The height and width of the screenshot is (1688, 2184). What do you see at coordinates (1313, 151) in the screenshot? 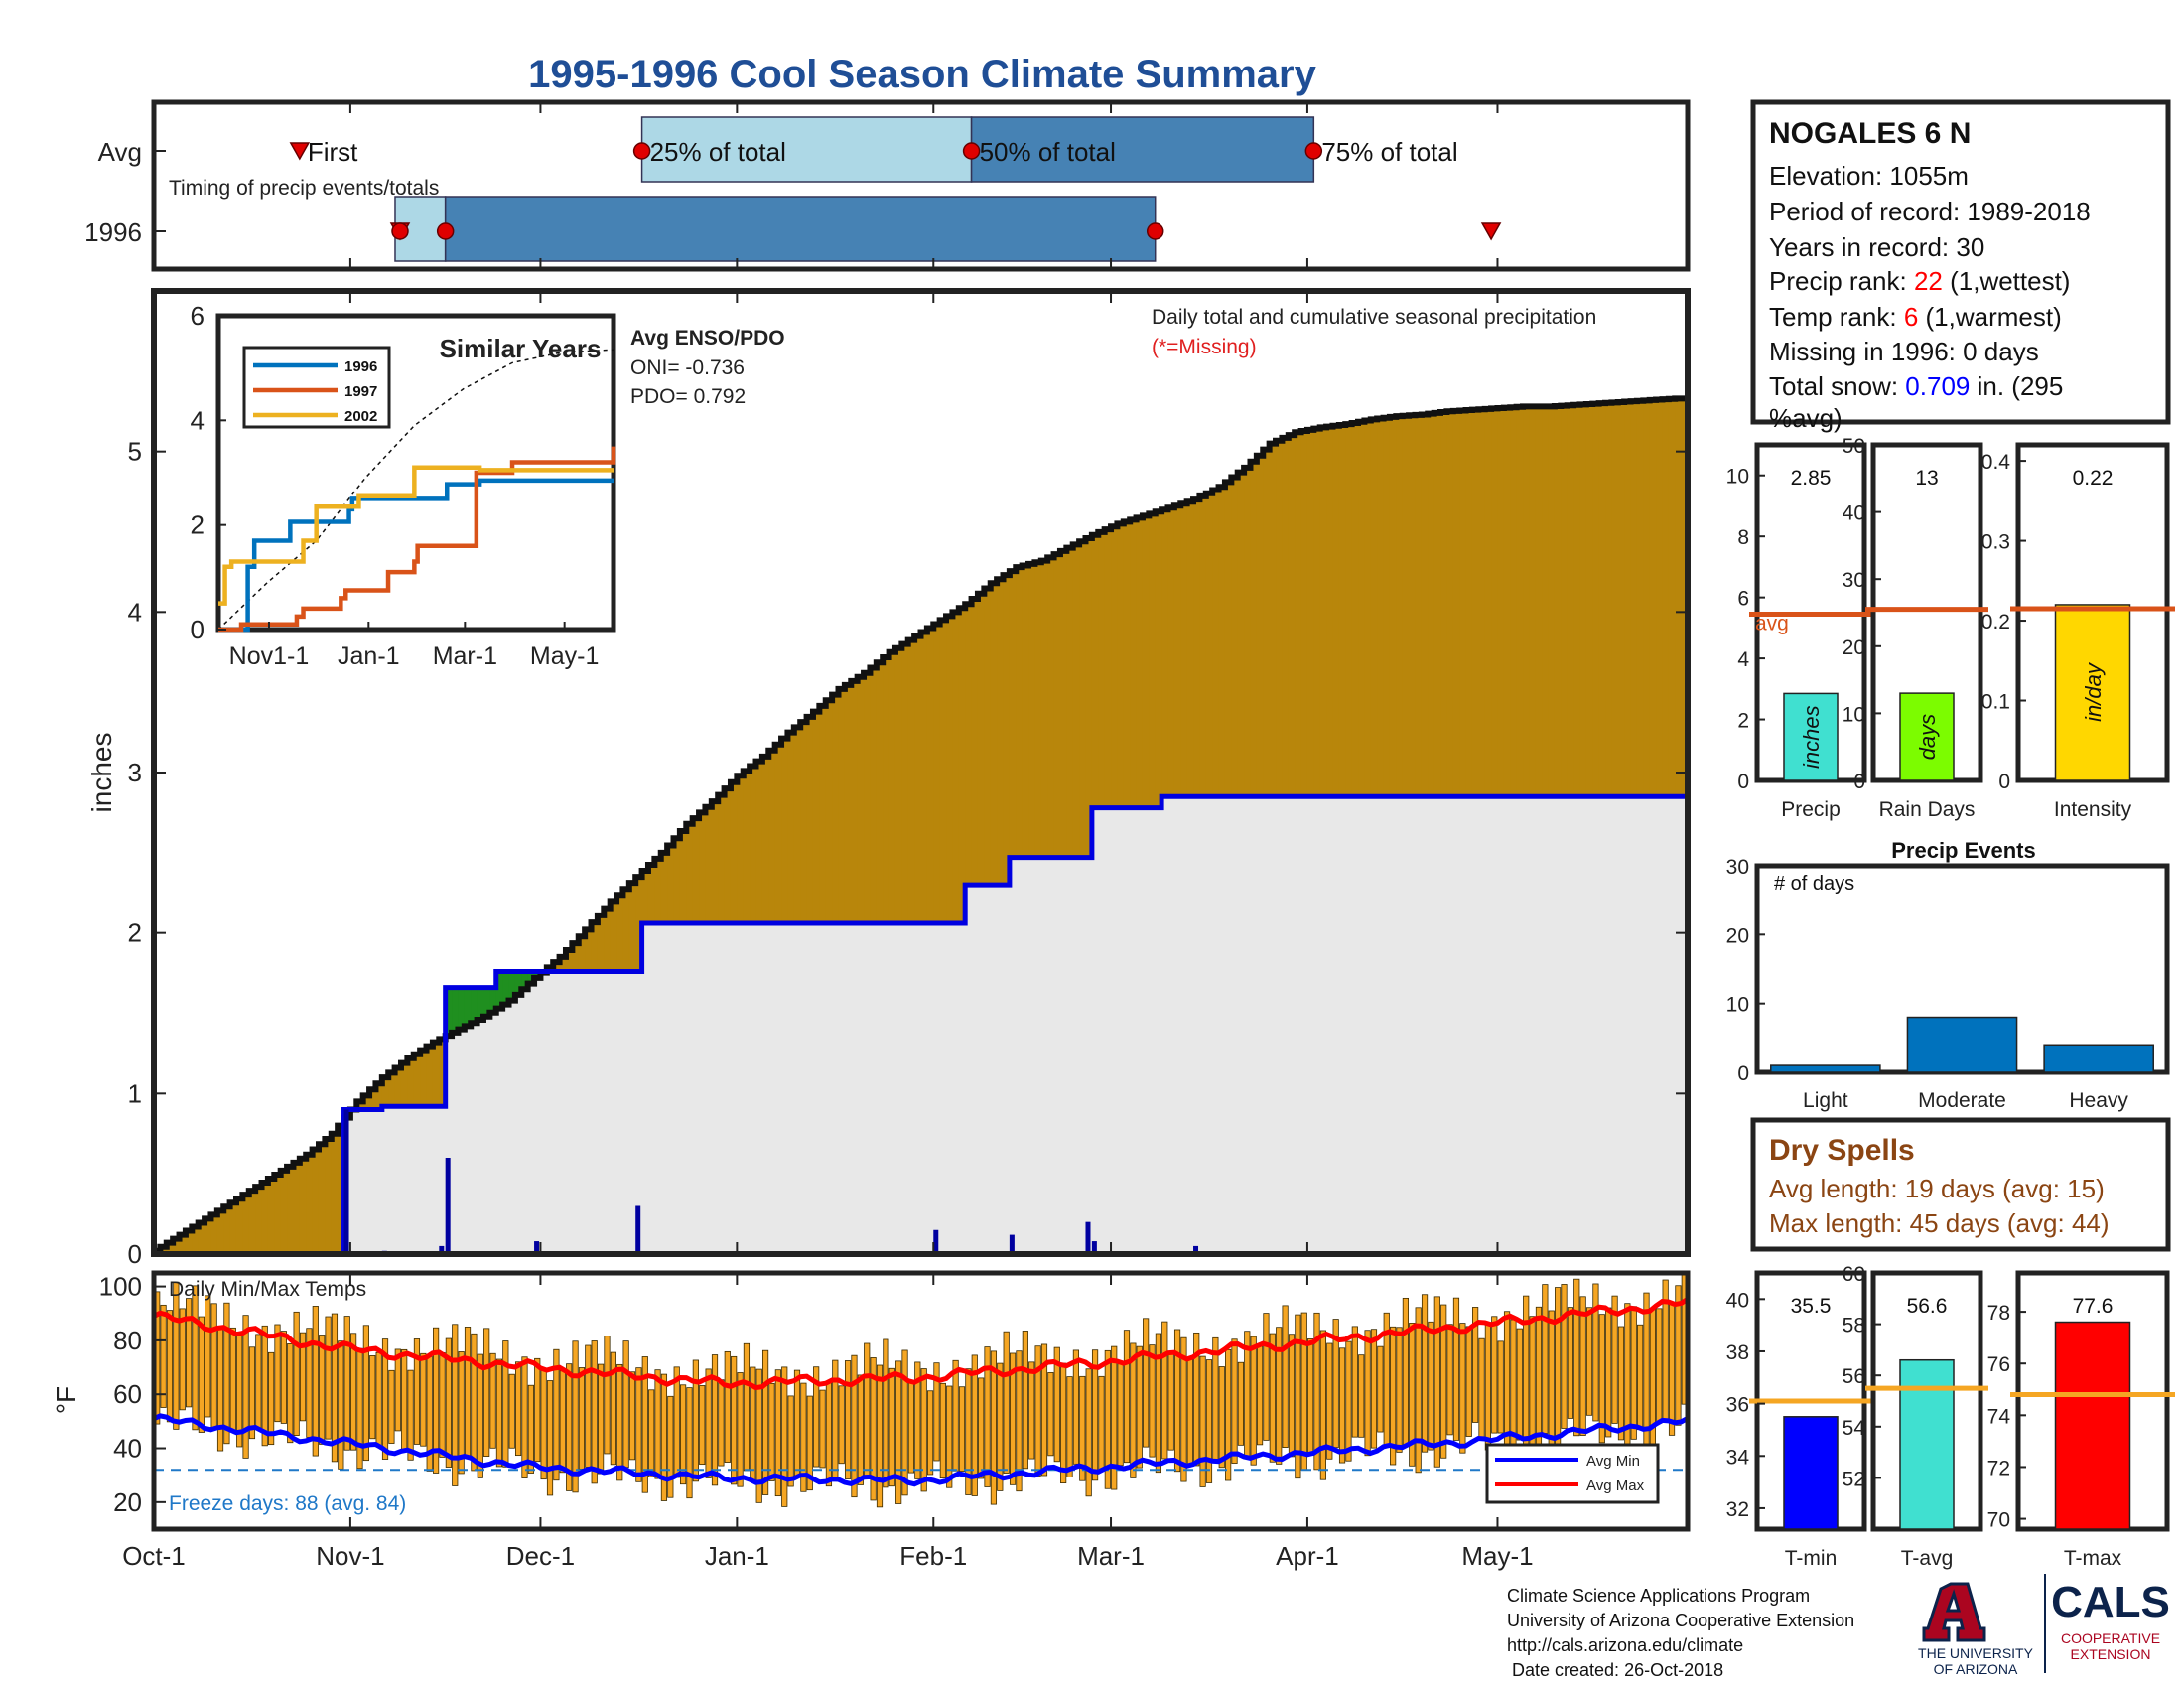
I see `avg-75-marker` at bounding box center [1313, 151].